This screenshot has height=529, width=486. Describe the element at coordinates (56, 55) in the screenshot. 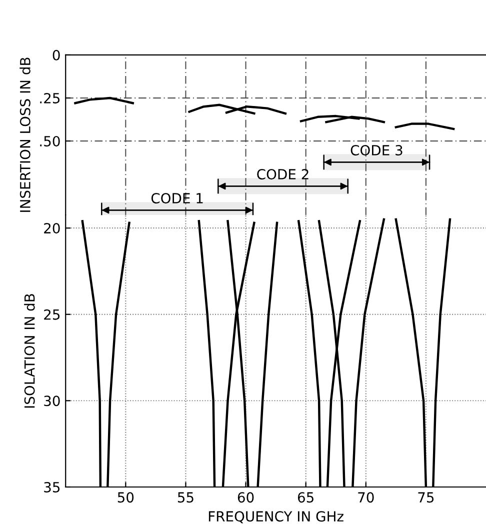

I see `y-tick-label: 0` at that location.